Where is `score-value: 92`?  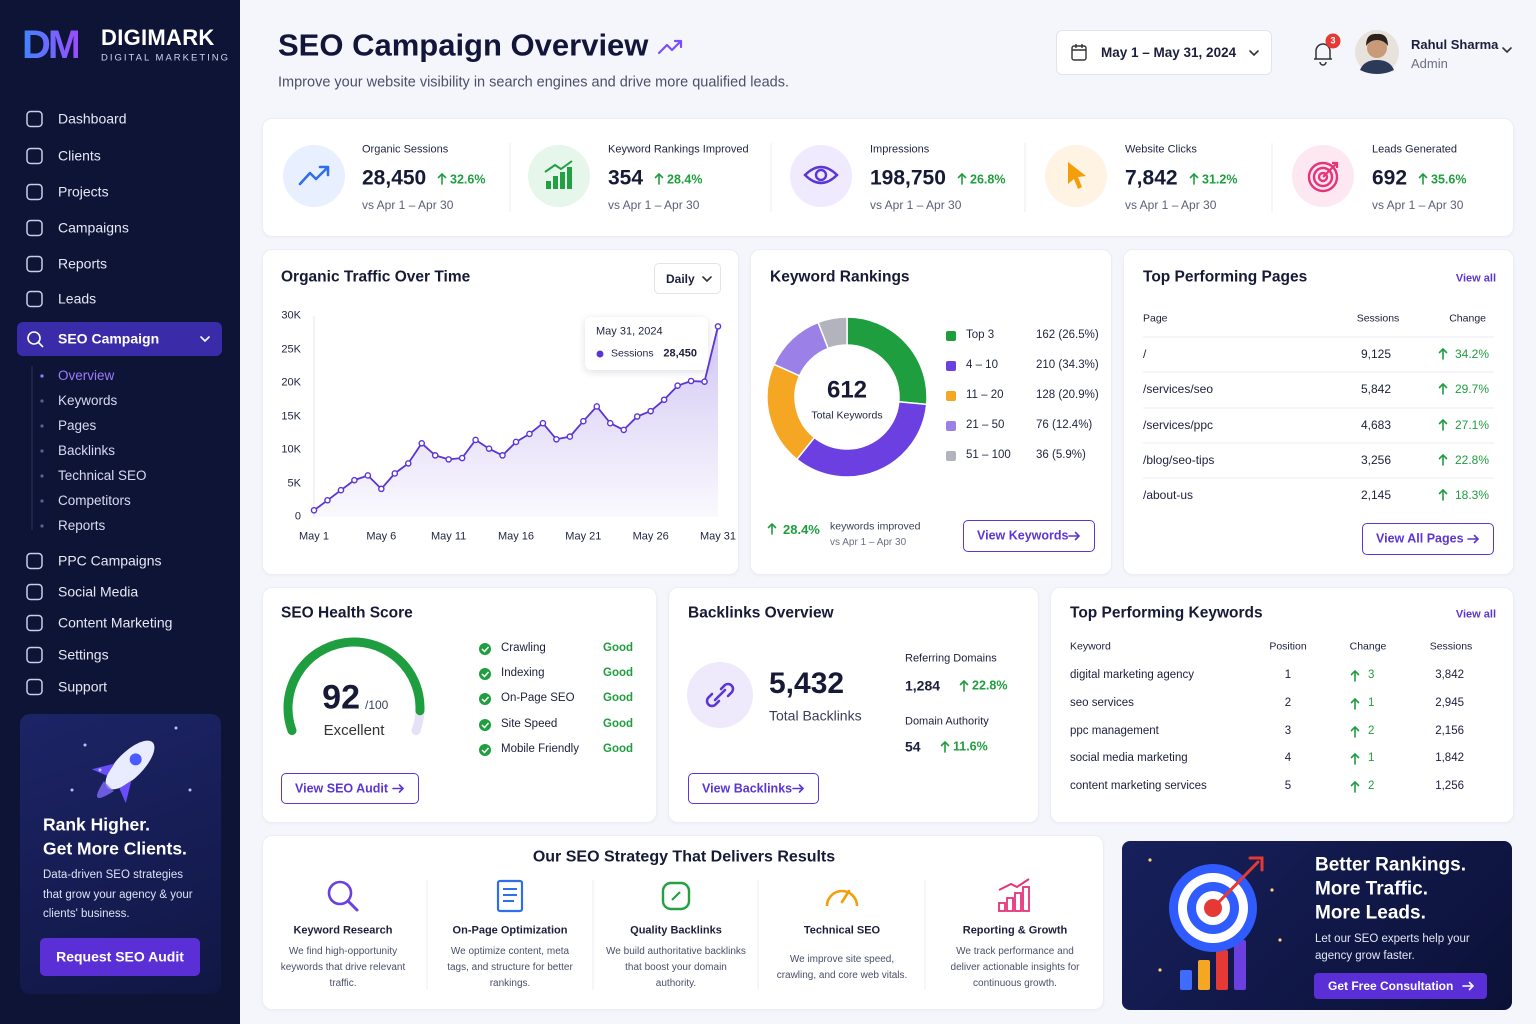
score-value: 92 is located at coordinates (341, 697).